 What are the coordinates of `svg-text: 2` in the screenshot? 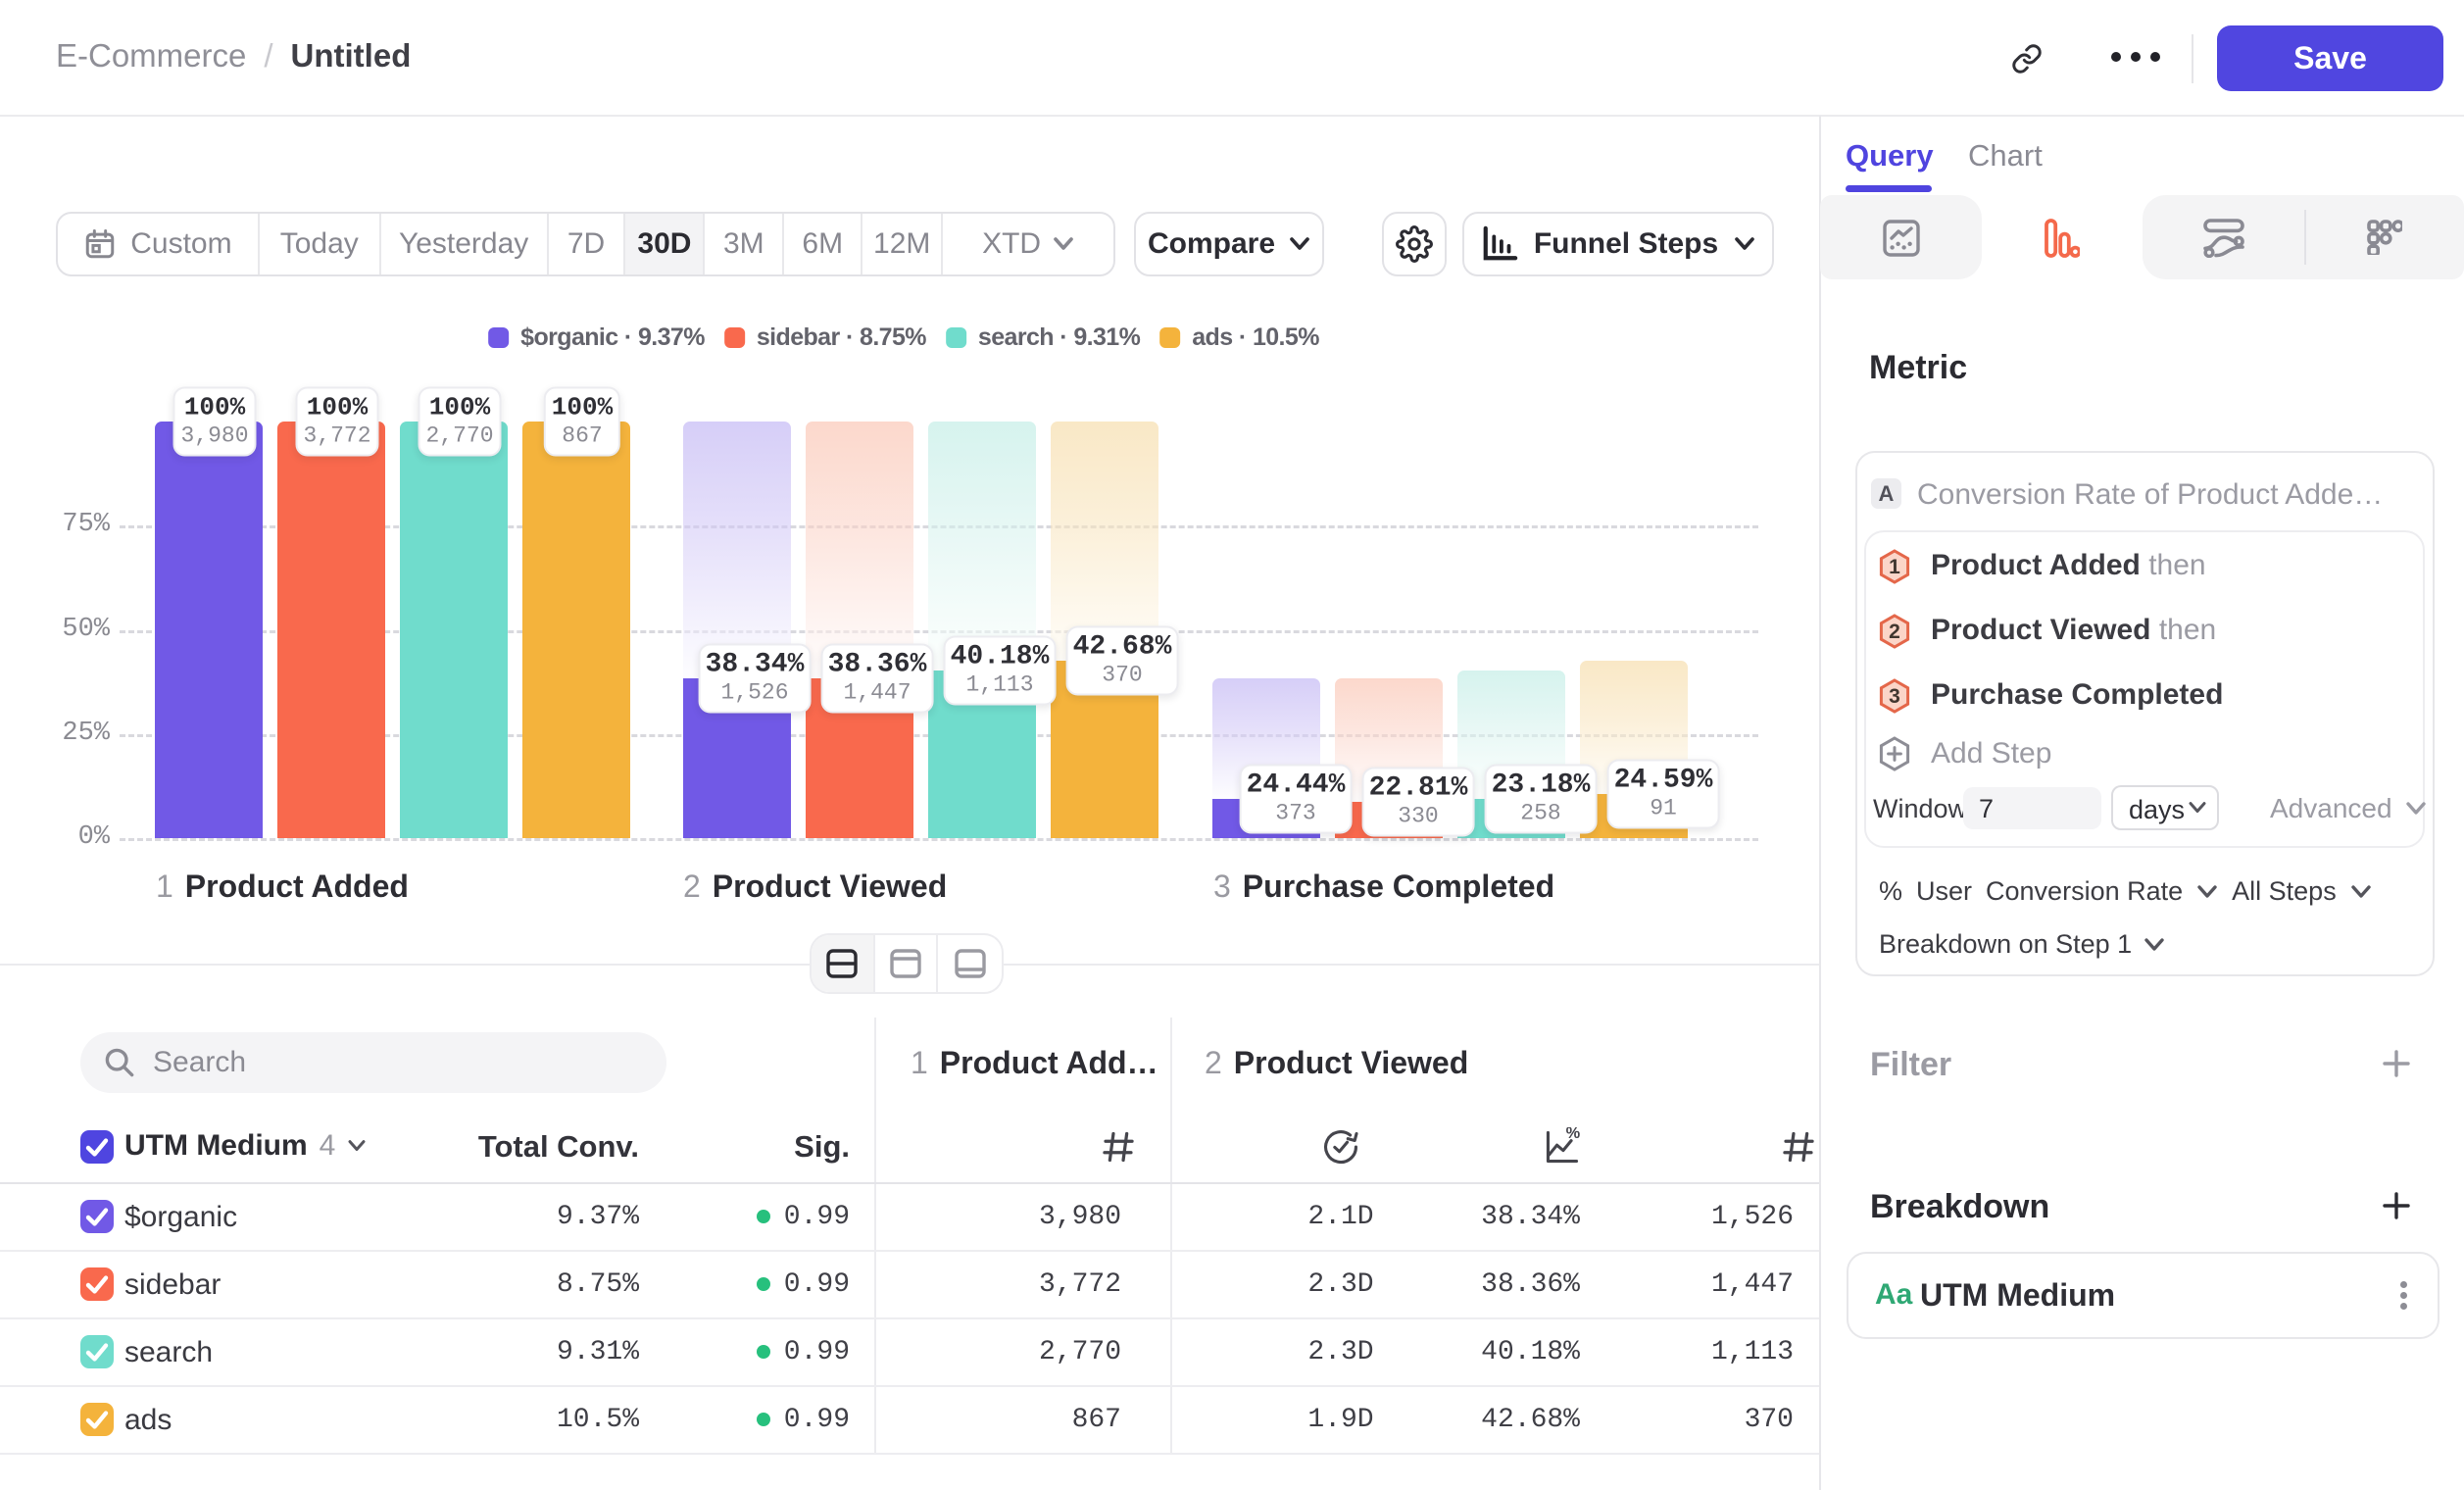 It's located at (1895, 632).